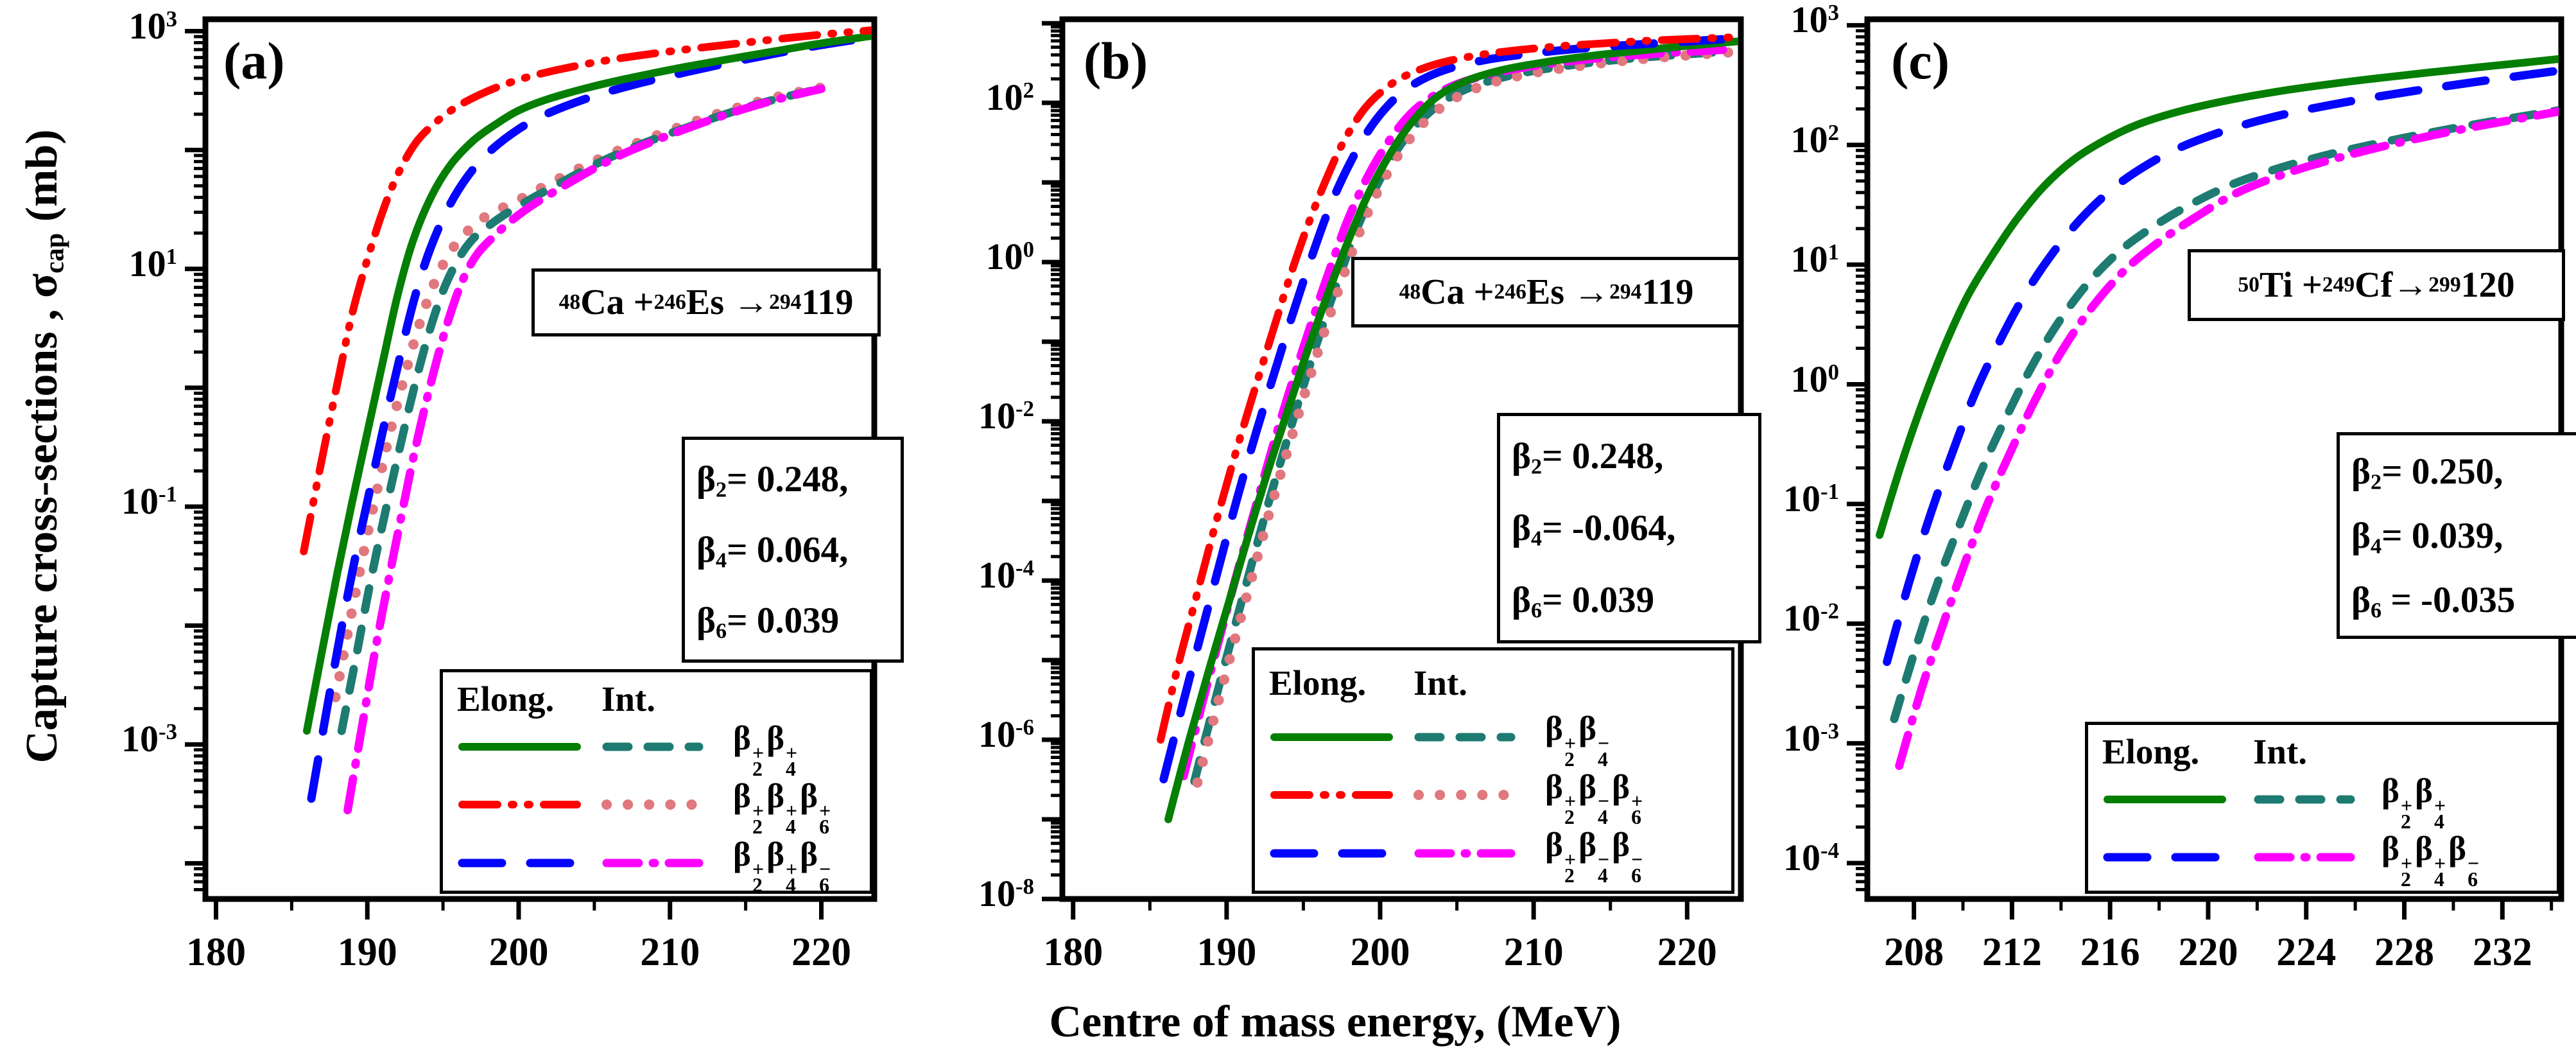 The width and height of the screenshot is (2576, 1064). I want to click on legend-b: Elong. Int. β +2 β −4 β +2 β −4 β +6 β +2 β −4 β −6, so click(1493, 770).